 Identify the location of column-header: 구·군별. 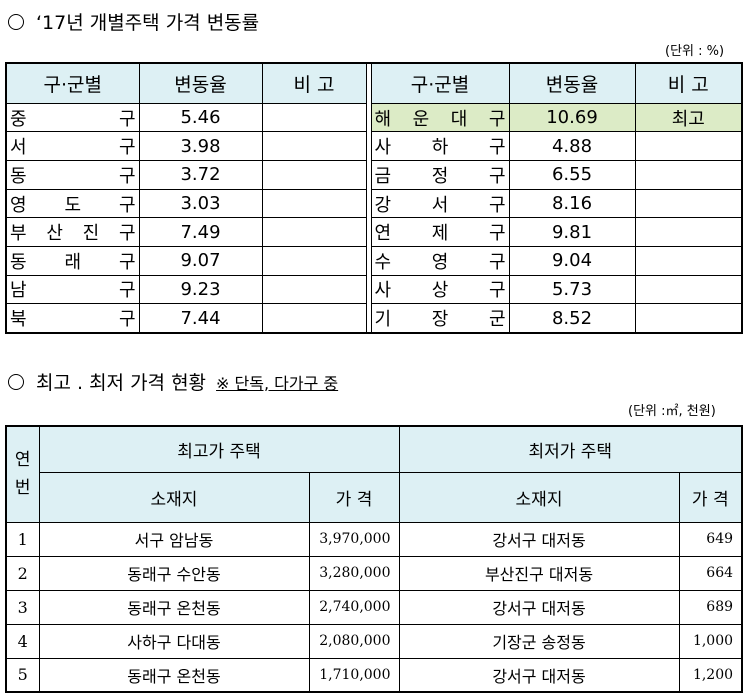
(72, 83).